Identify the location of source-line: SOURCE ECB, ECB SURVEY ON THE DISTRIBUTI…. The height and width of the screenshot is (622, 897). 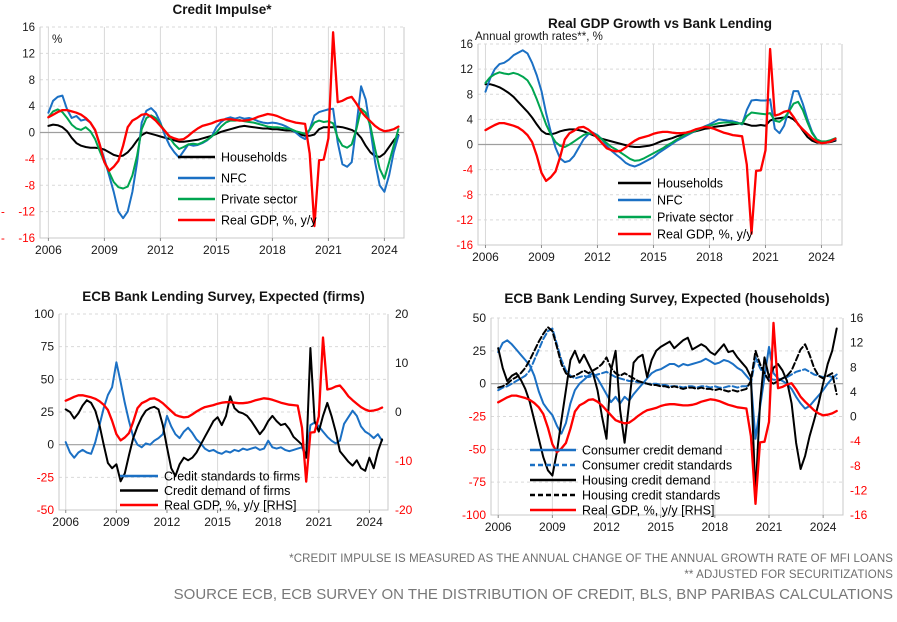
(533, 594).